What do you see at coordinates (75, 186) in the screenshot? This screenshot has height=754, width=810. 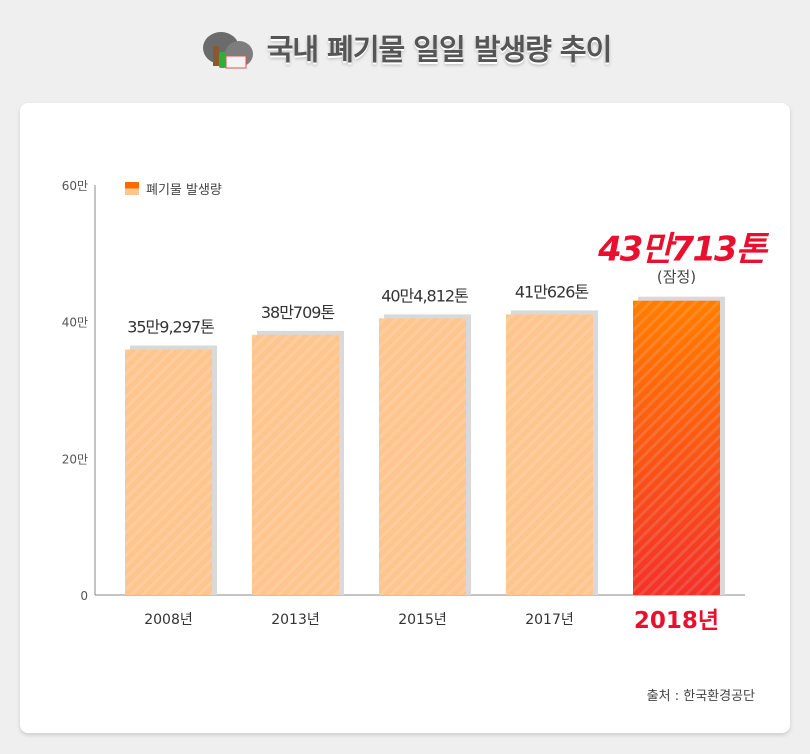 I see `y-tick-label: 60만` at bounding box center [75, 186].